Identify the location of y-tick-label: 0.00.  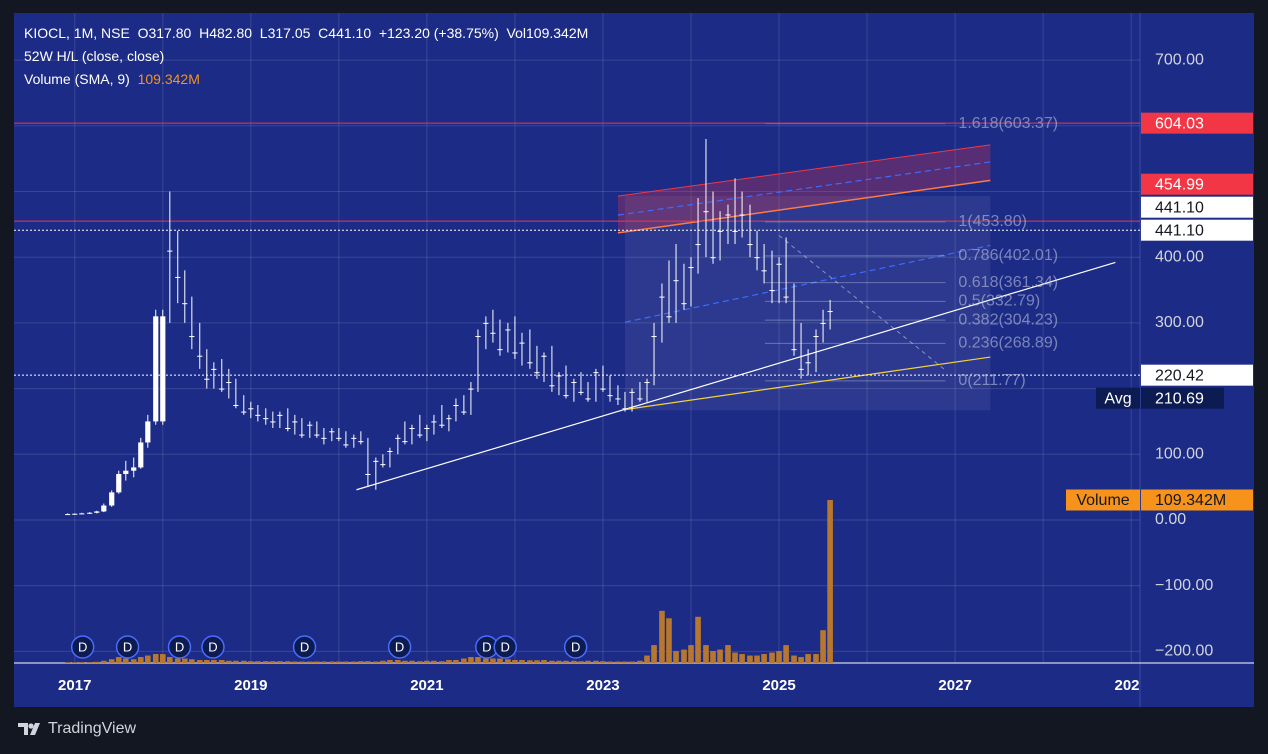
(1170, 519).